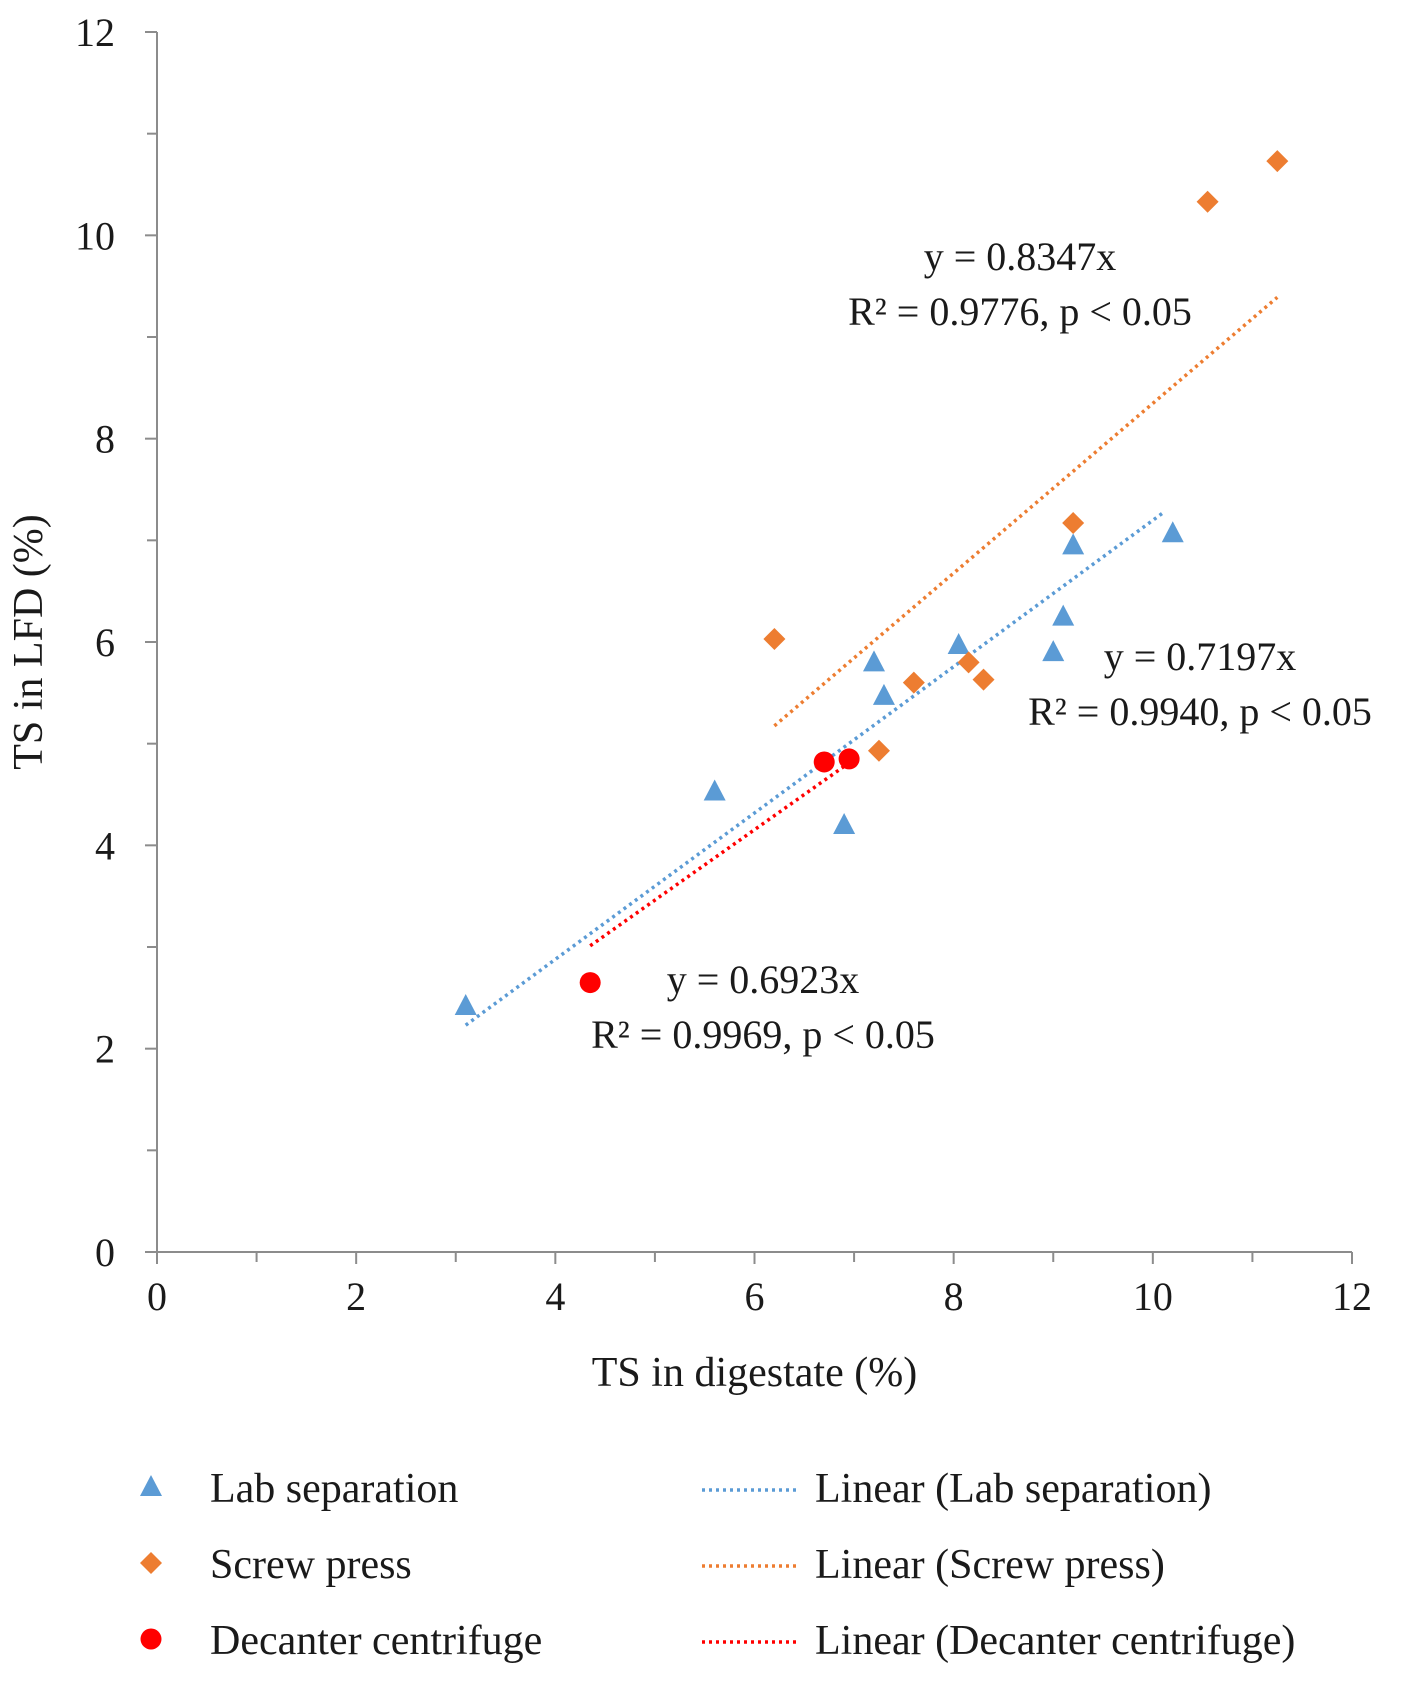  Describe the element at coordinates (1020, 311) in the screenshot. I see `annotation-line: R² = 0.9776, p < 0.05` at that location.